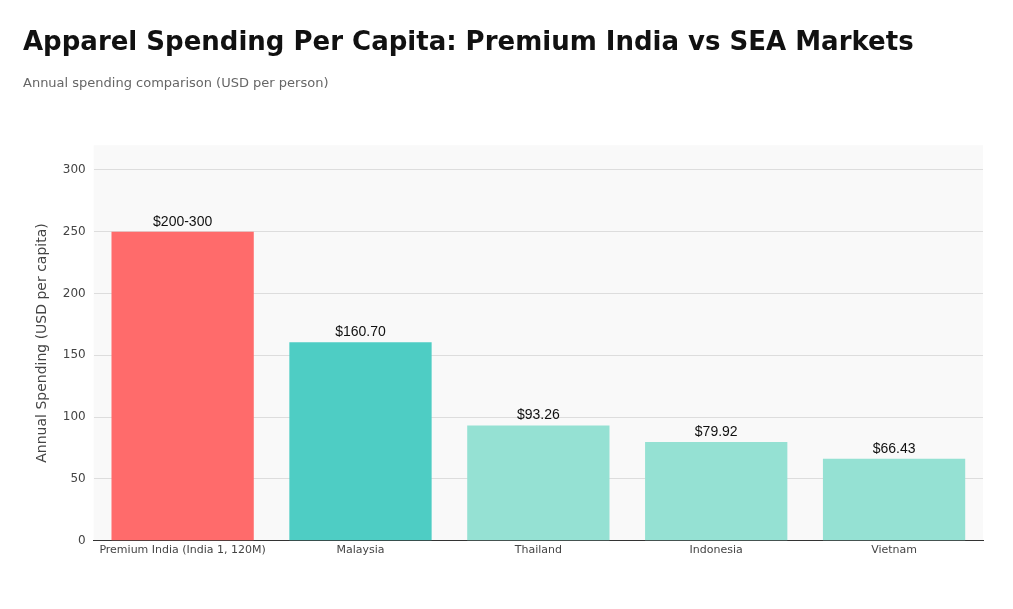  Describe the element at coordinates (537, 550) in the screenshot. I see `x-tick-label: Thailand` at that location.